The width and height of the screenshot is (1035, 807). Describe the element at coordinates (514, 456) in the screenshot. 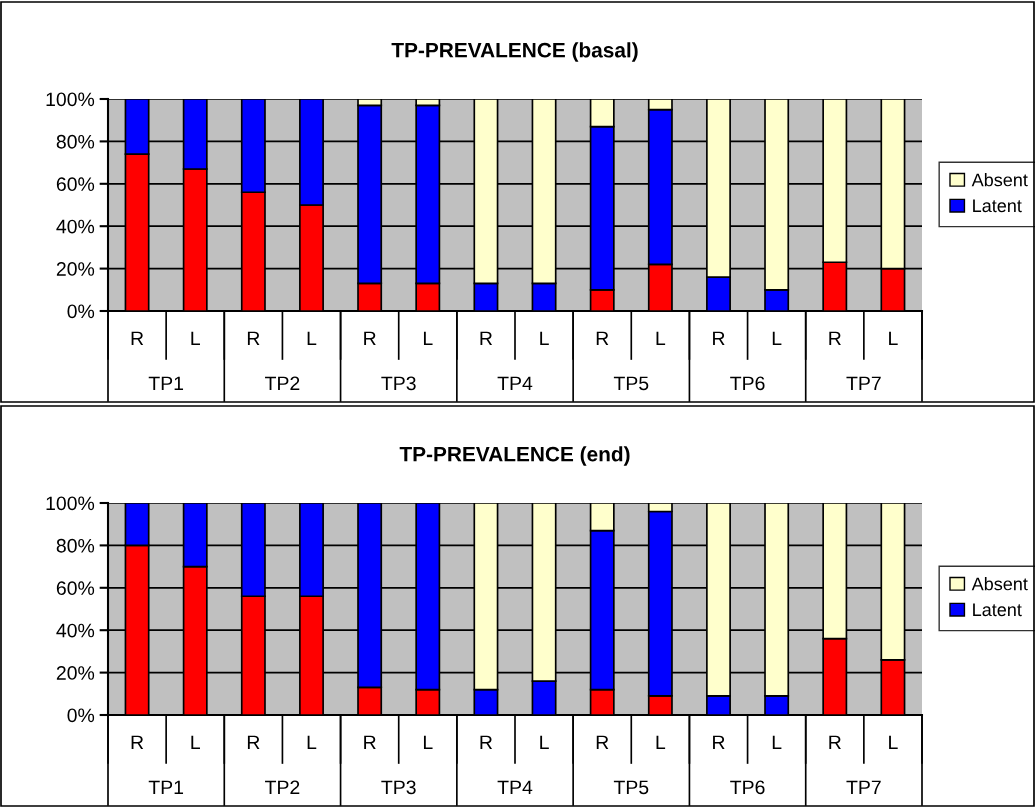

I see `chart-title: TP-PREVALENCE (end)` at that location.